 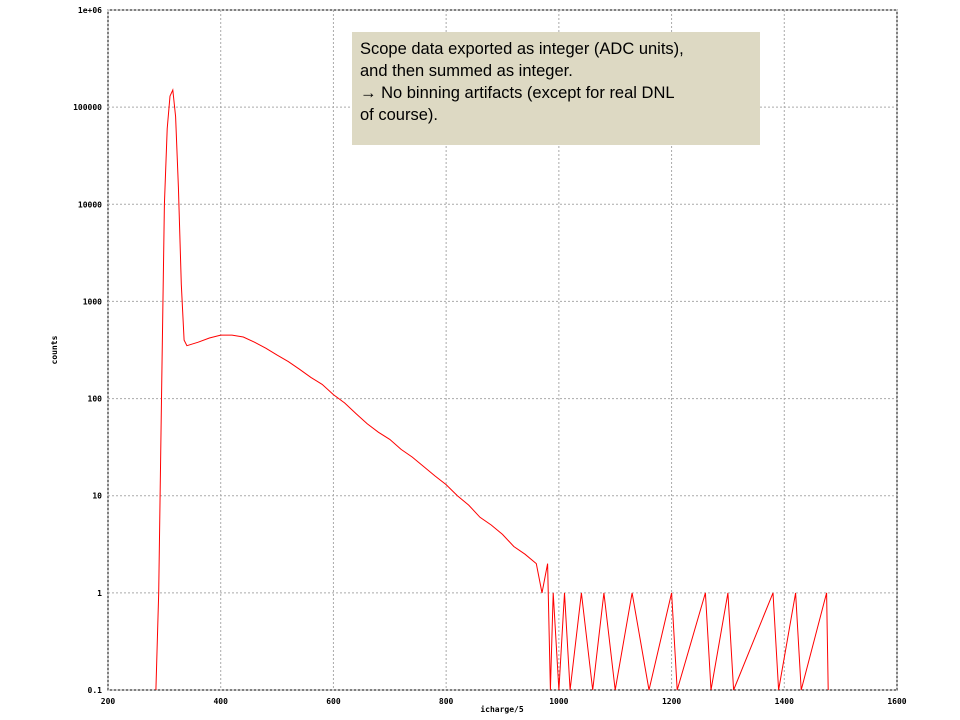 What do you see at coordinates (671, 701) in the screenshot?
I see `x-tick-label: 1200` at bounding box center [671, 701].